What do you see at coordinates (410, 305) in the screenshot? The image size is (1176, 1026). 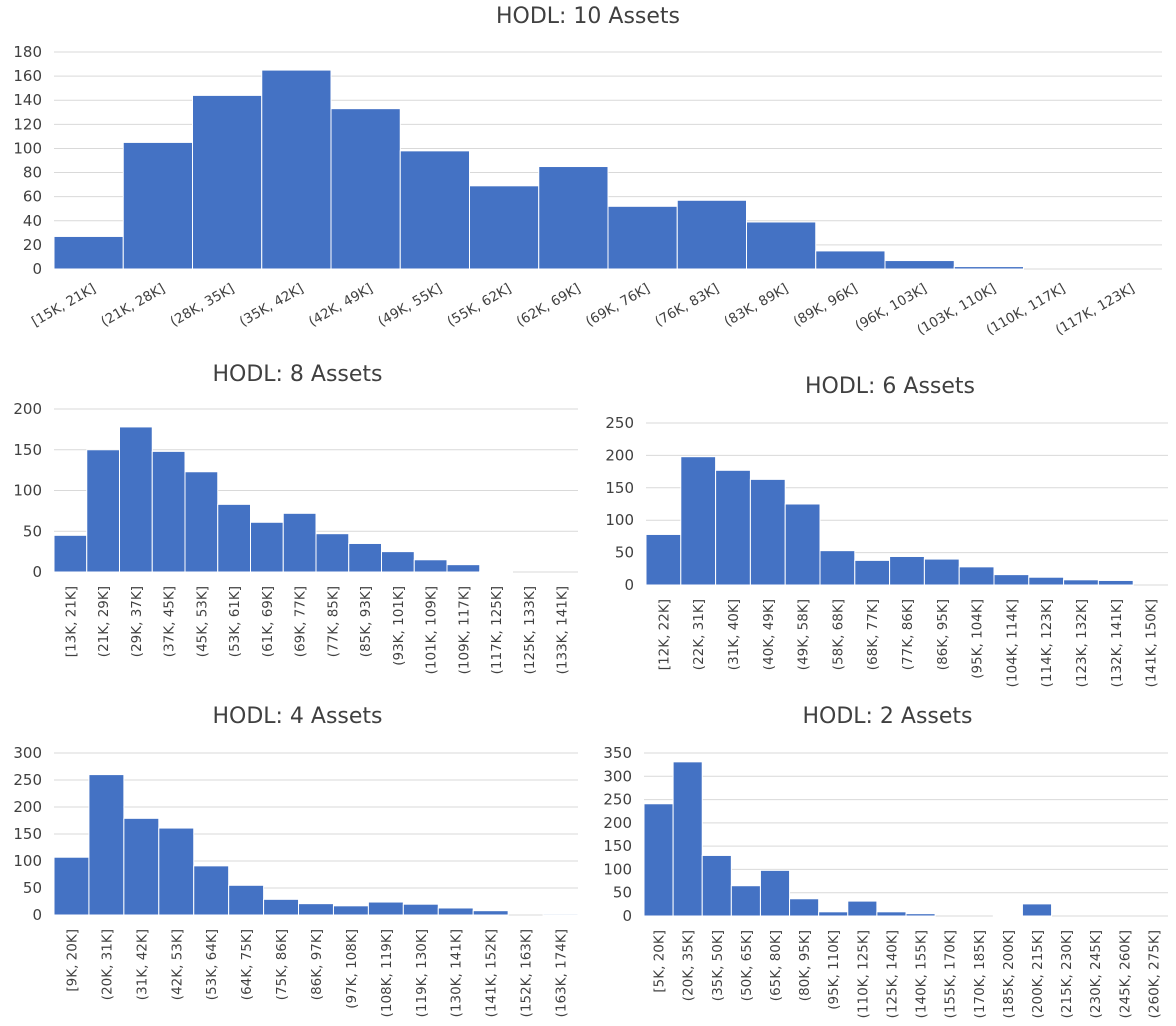 I see `x-tick-label: (49K, 55K]` at bounding box center [410, 305].